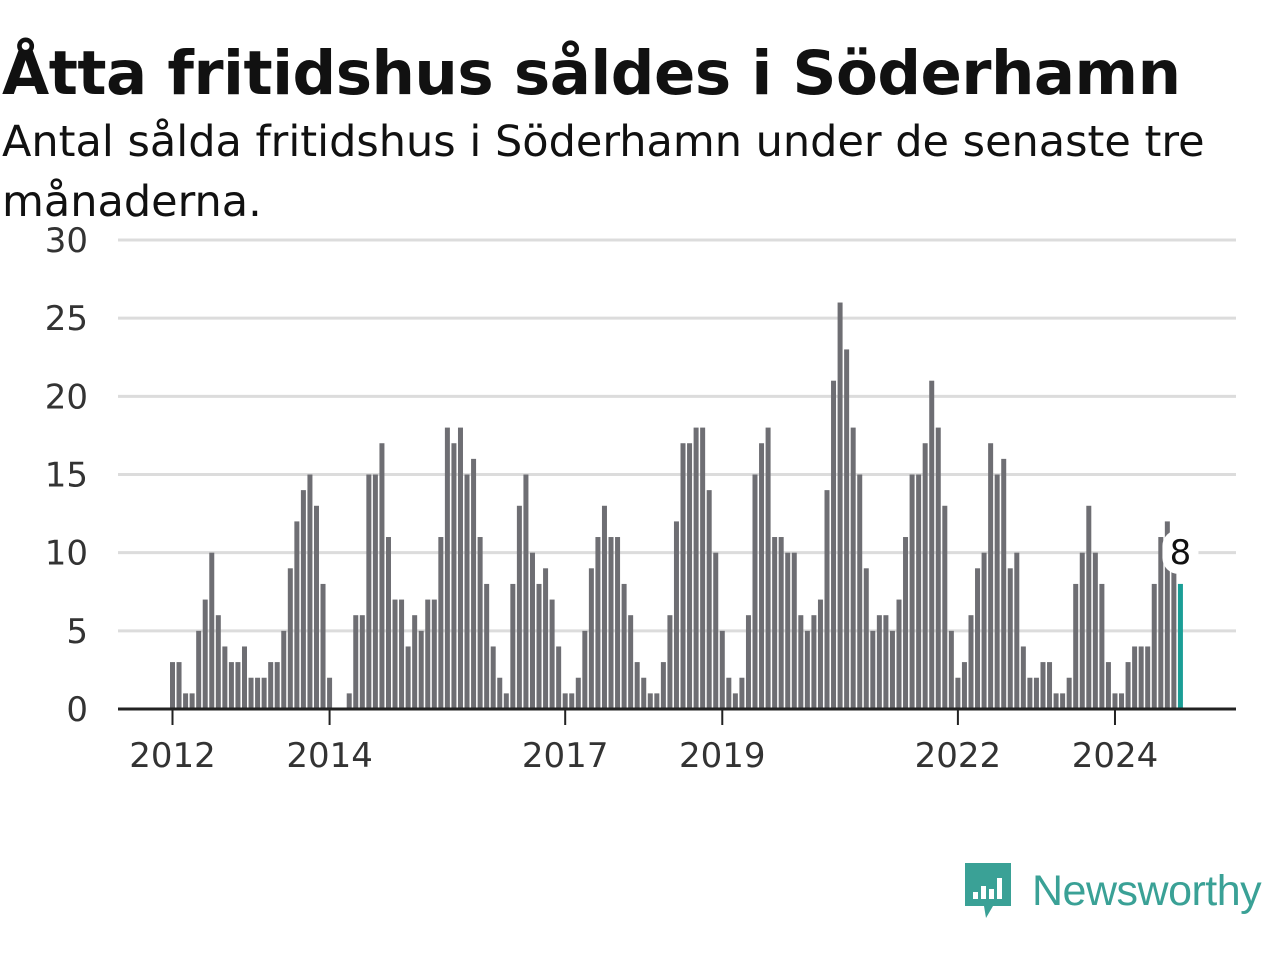 The image size is (1280, 960). Describe the element at coordinates (722, 756) in the screenshot. I see `x-tick-label: 2019` at that location.